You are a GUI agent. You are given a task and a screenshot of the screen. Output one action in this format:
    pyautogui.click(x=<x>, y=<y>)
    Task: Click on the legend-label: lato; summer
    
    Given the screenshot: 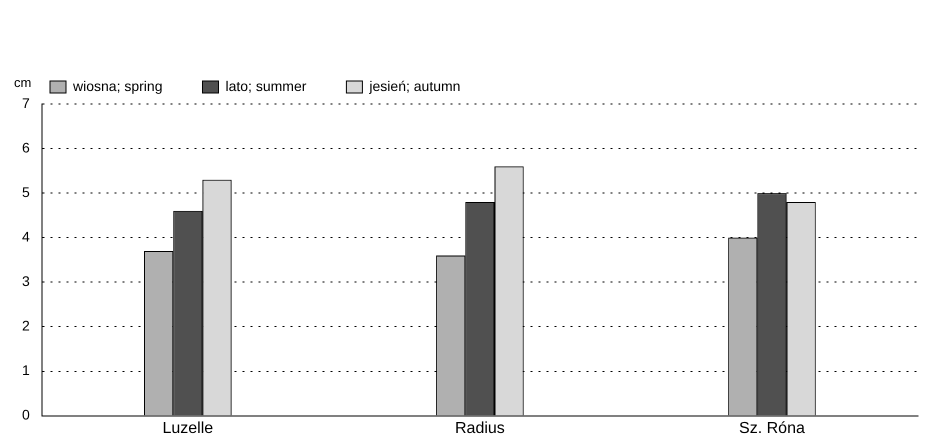 What is the action you would take?
    pyautogui.click(x=266, y=86)
    